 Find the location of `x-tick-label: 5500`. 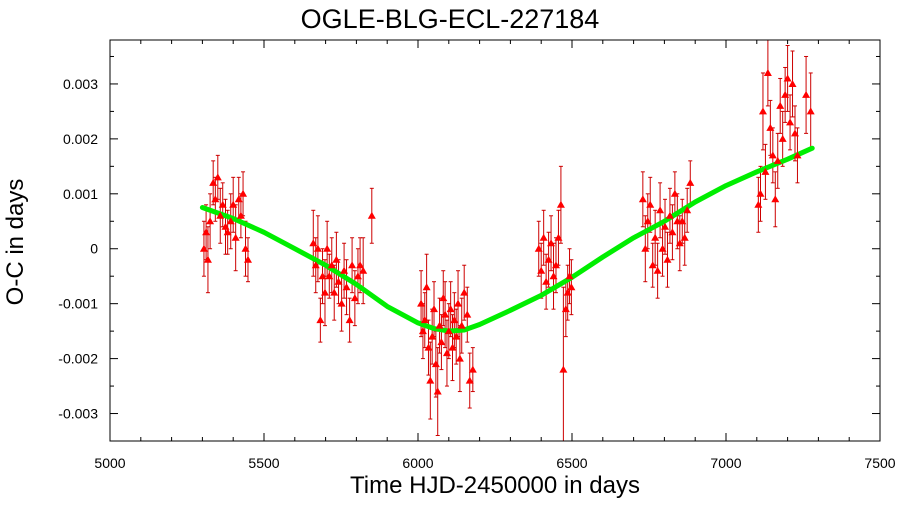

x-tick-label: 5500 is located at coordinates (263, 463).